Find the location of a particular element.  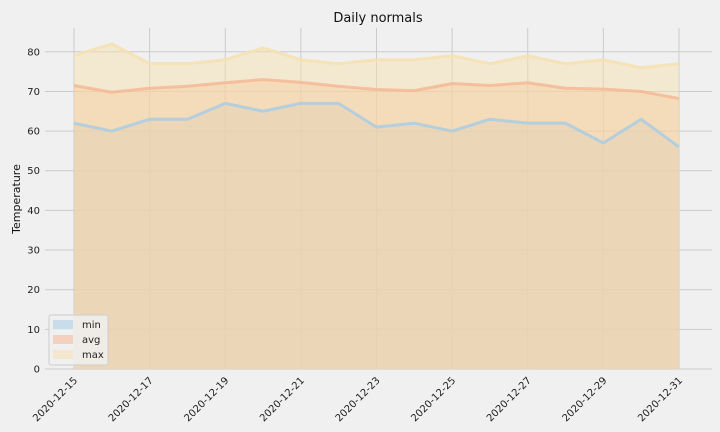

x-tick-label: 2020-12-21 is located at coordinates (282, 399).